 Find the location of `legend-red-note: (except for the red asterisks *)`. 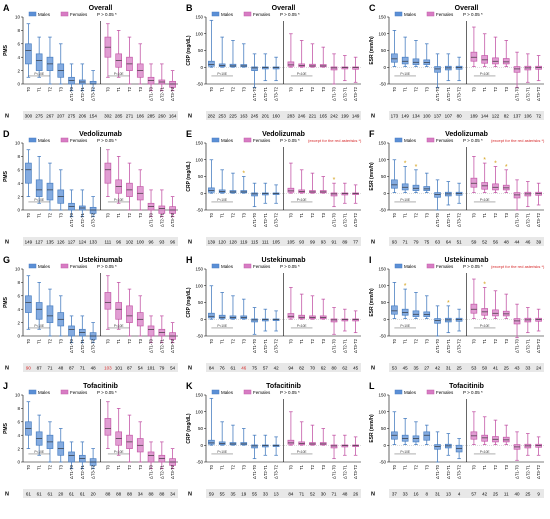

legend-red-note: (except for the red asterisks *) is located at coordinates (518, 140).